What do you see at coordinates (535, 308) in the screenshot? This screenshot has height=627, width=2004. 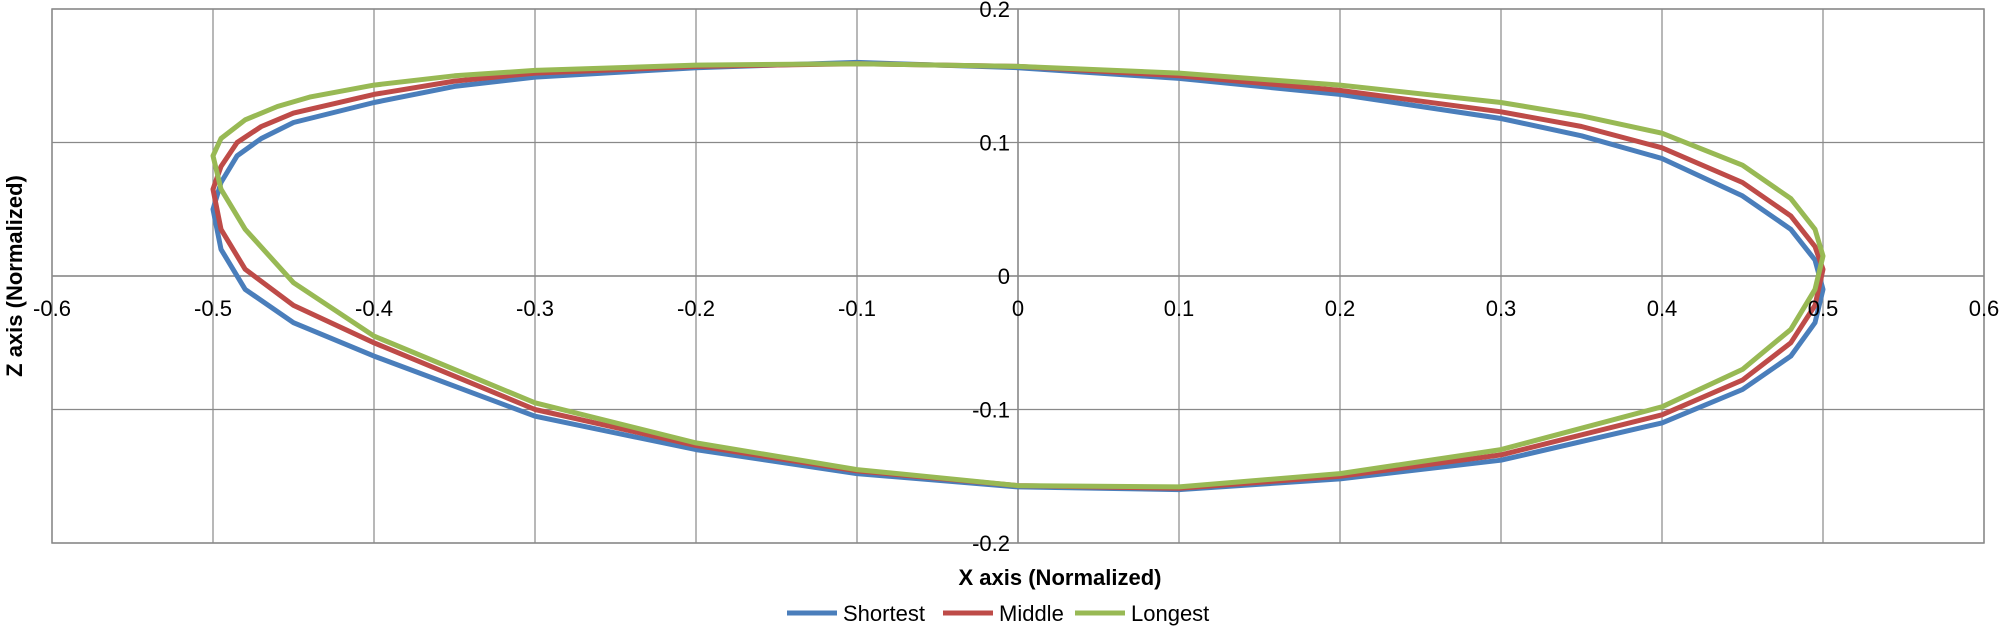 I see `x-tick-label: -0.3` at bounding box center [535, 308].